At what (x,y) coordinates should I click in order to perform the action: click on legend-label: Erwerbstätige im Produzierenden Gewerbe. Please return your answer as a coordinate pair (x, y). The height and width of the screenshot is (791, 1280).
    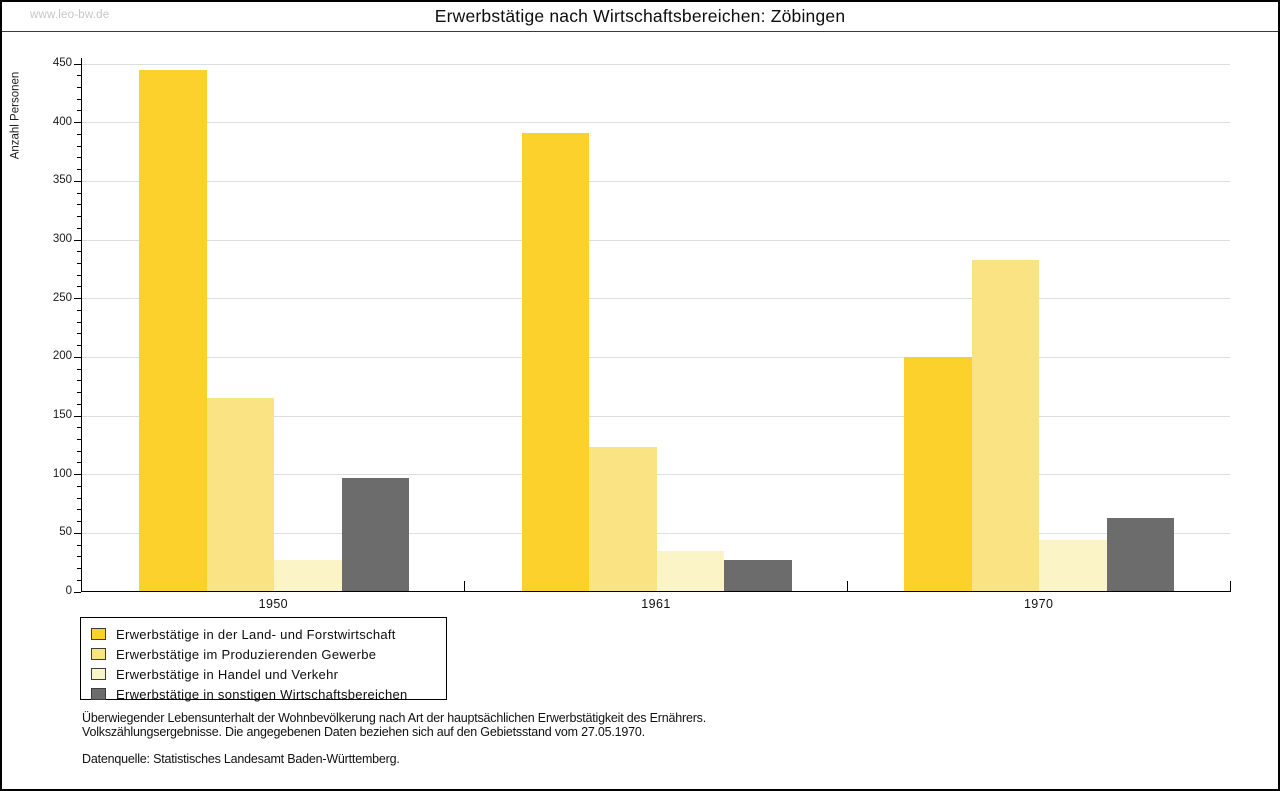
    Looking at the image, I should click on (246, 654).